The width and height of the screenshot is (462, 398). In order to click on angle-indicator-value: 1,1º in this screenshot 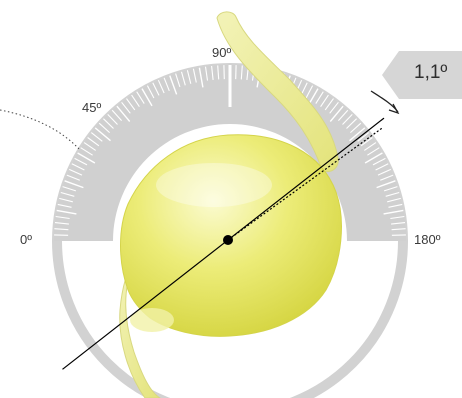, I will do `click(431, 72)`.